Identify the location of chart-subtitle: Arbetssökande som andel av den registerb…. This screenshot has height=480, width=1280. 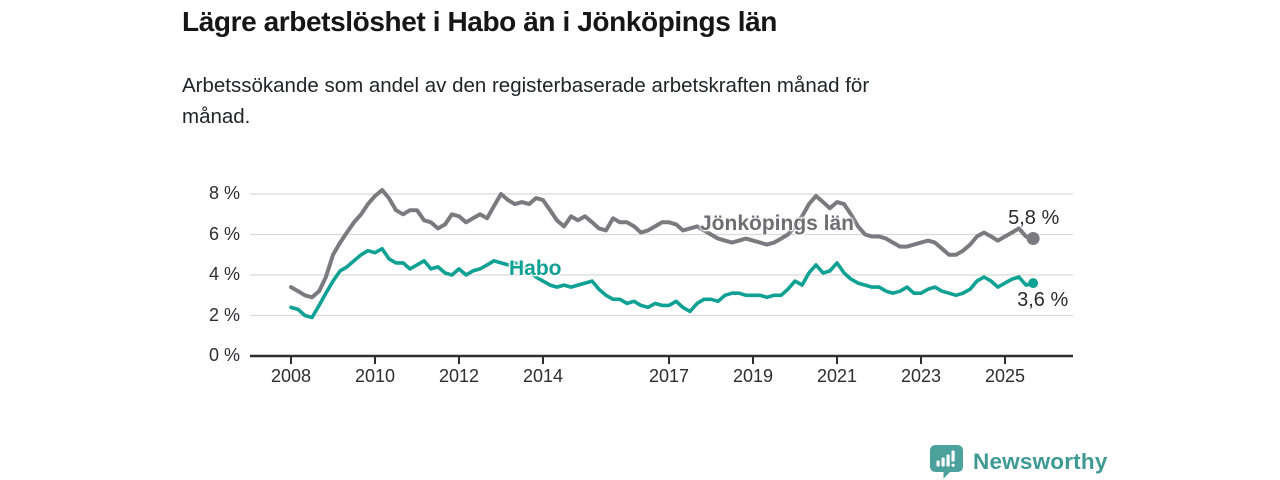
(526, 101).